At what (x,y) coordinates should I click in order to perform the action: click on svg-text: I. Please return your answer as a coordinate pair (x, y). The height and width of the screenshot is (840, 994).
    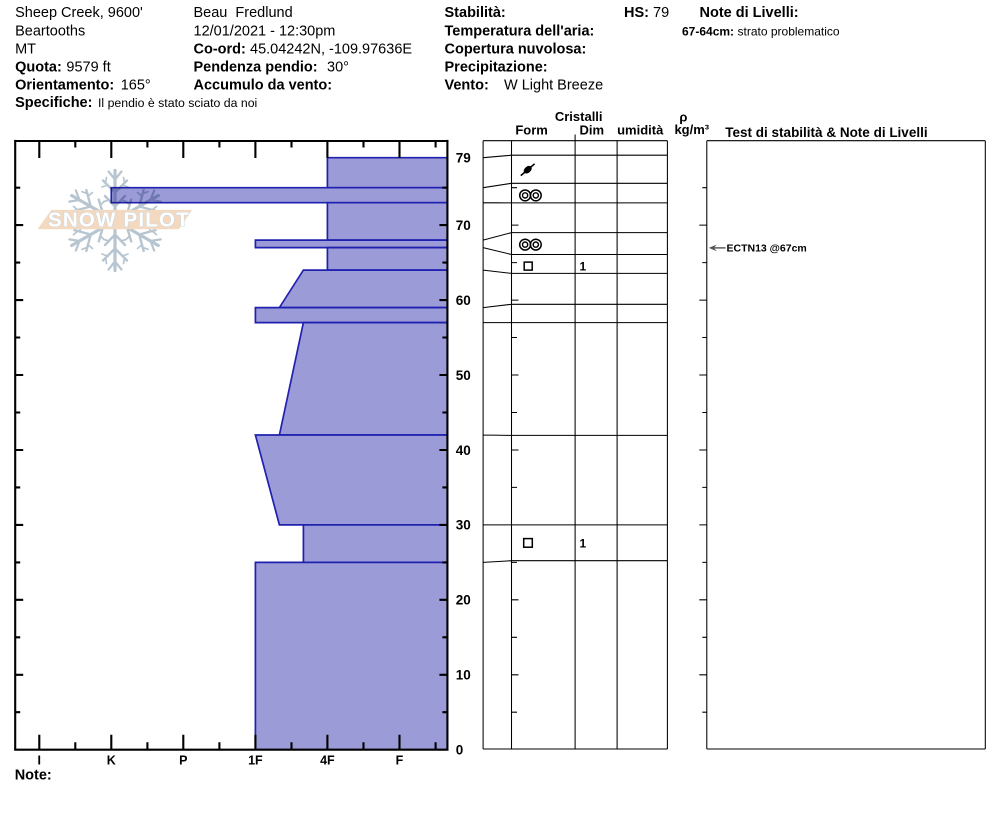
    Looking at the image, I should click on (39, 761).